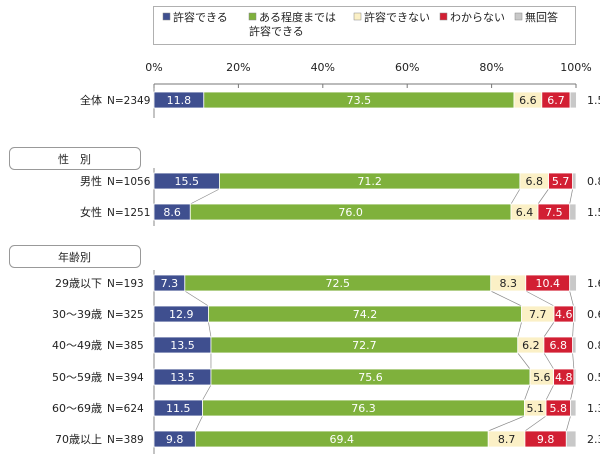  I want to click on data-label: 6.8, so click(534, 181).